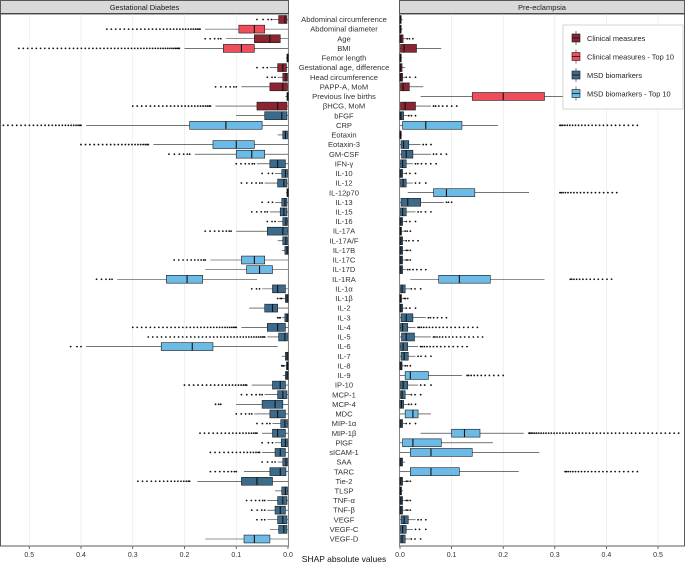 The width and height of the screenshot is (685, 570). What do you see at coordinates (400, 555) in the screenshot?
I see `right-tick-label: 0.0` at bounding box center [400, 555].